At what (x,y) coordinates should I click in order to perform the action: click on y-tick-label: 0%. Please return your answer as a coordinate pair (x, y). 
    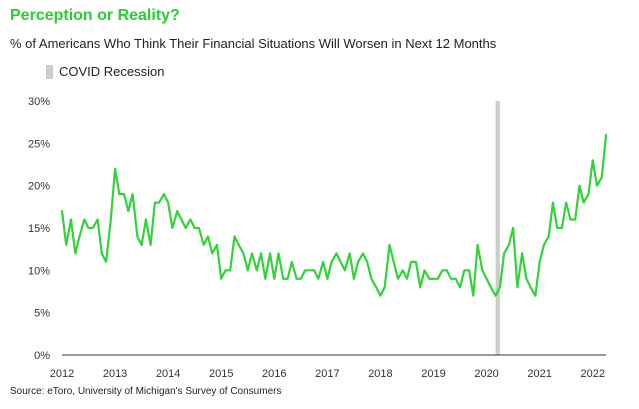
    Looking at the image, I should click on (42, 356).